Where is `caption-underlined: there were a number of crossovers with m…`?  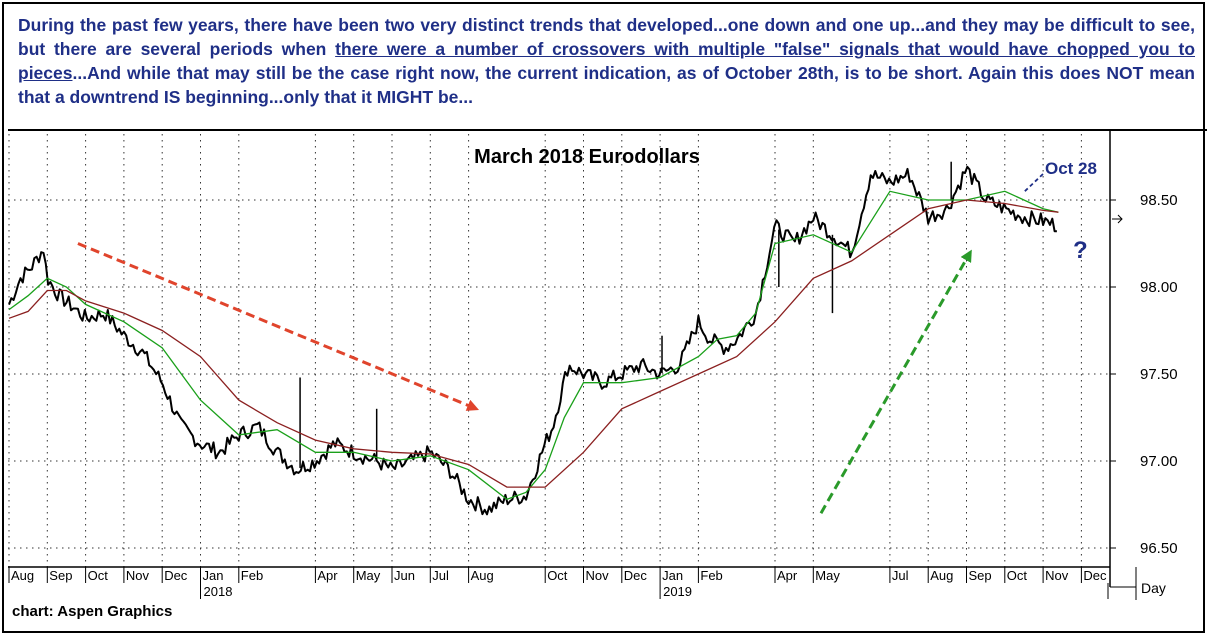
caption-underlined: there were a number of crossovers with m… is located at coordinates (607, 61).